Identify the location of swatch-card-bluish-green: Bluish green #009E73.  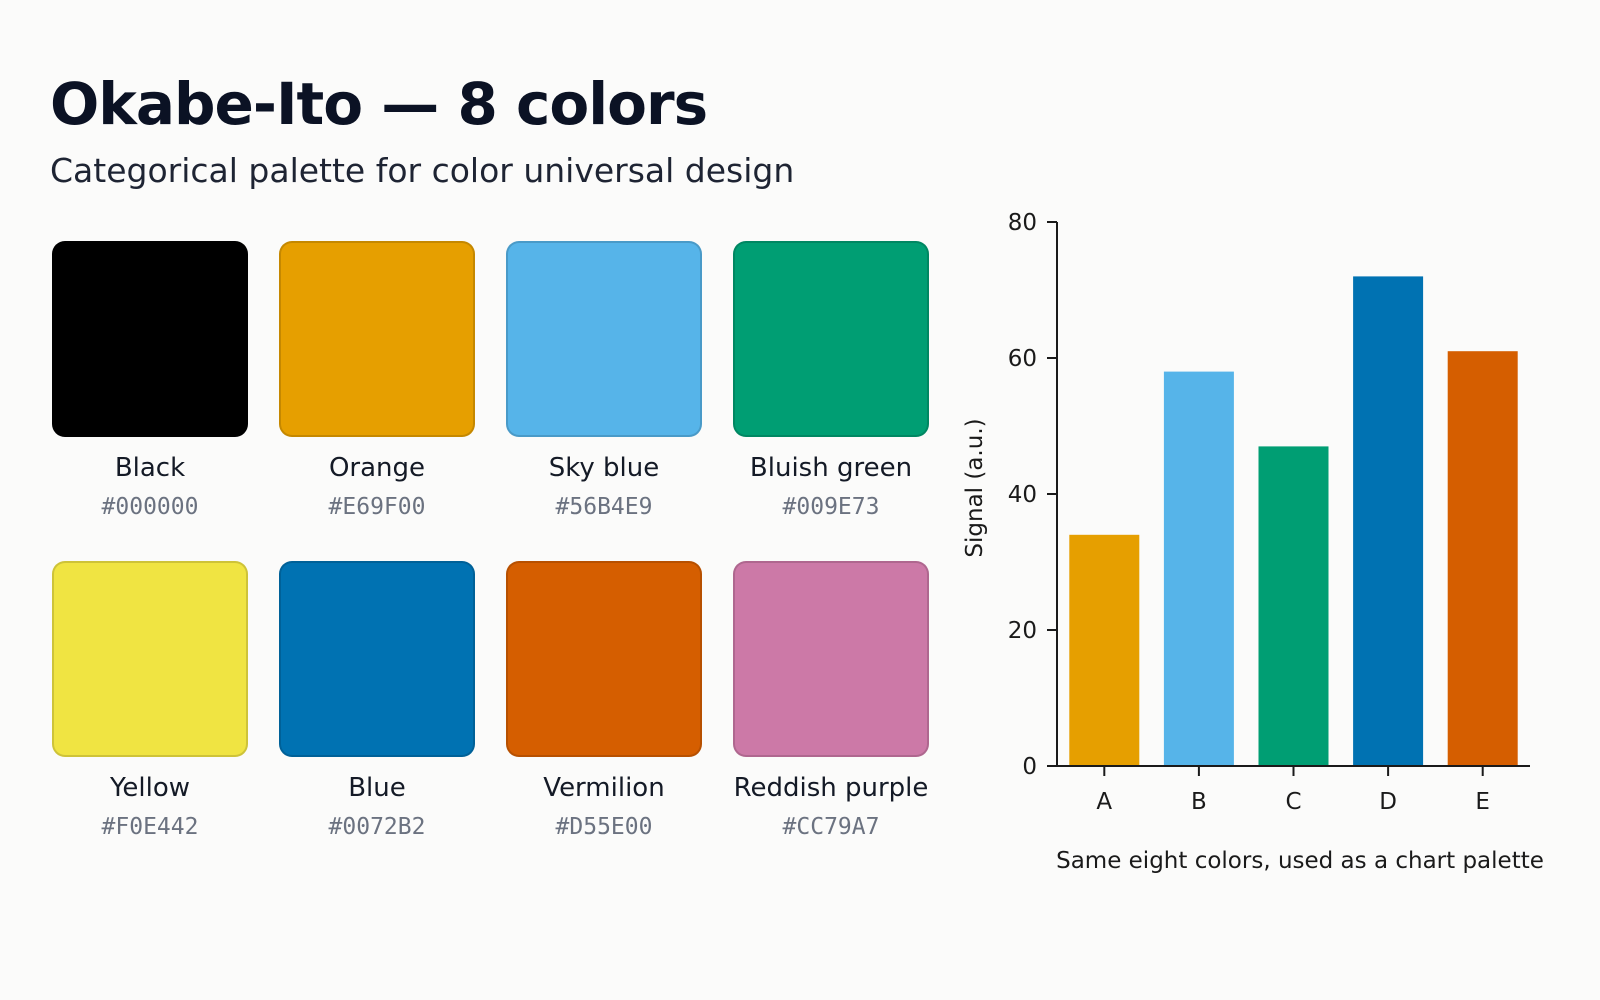
(831, 384).